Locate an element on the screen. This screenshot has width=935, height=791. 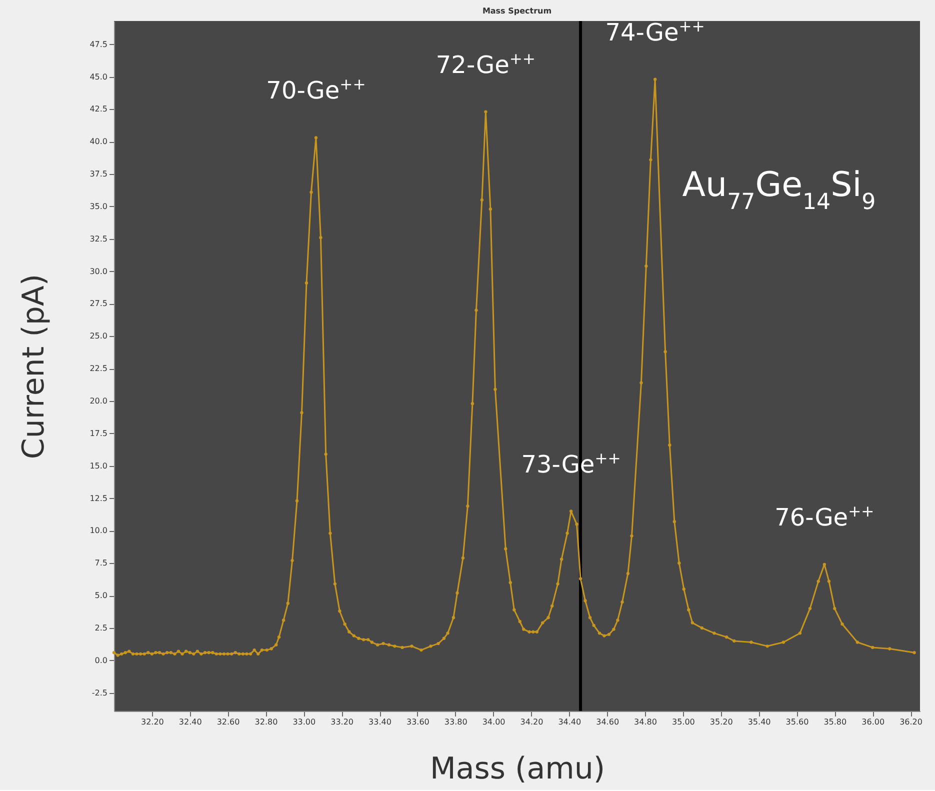
x-tick-label: 35.80 is located at coordinates (835, 722).